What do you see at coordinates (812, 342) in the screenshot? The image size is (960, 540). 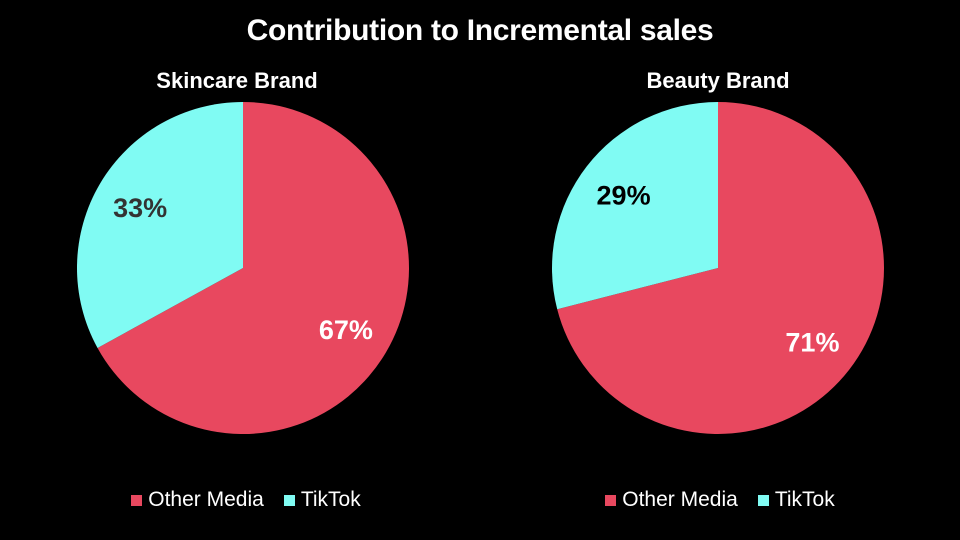 I see `data-label-other-media: 71%` at bounding box center [812, 342].